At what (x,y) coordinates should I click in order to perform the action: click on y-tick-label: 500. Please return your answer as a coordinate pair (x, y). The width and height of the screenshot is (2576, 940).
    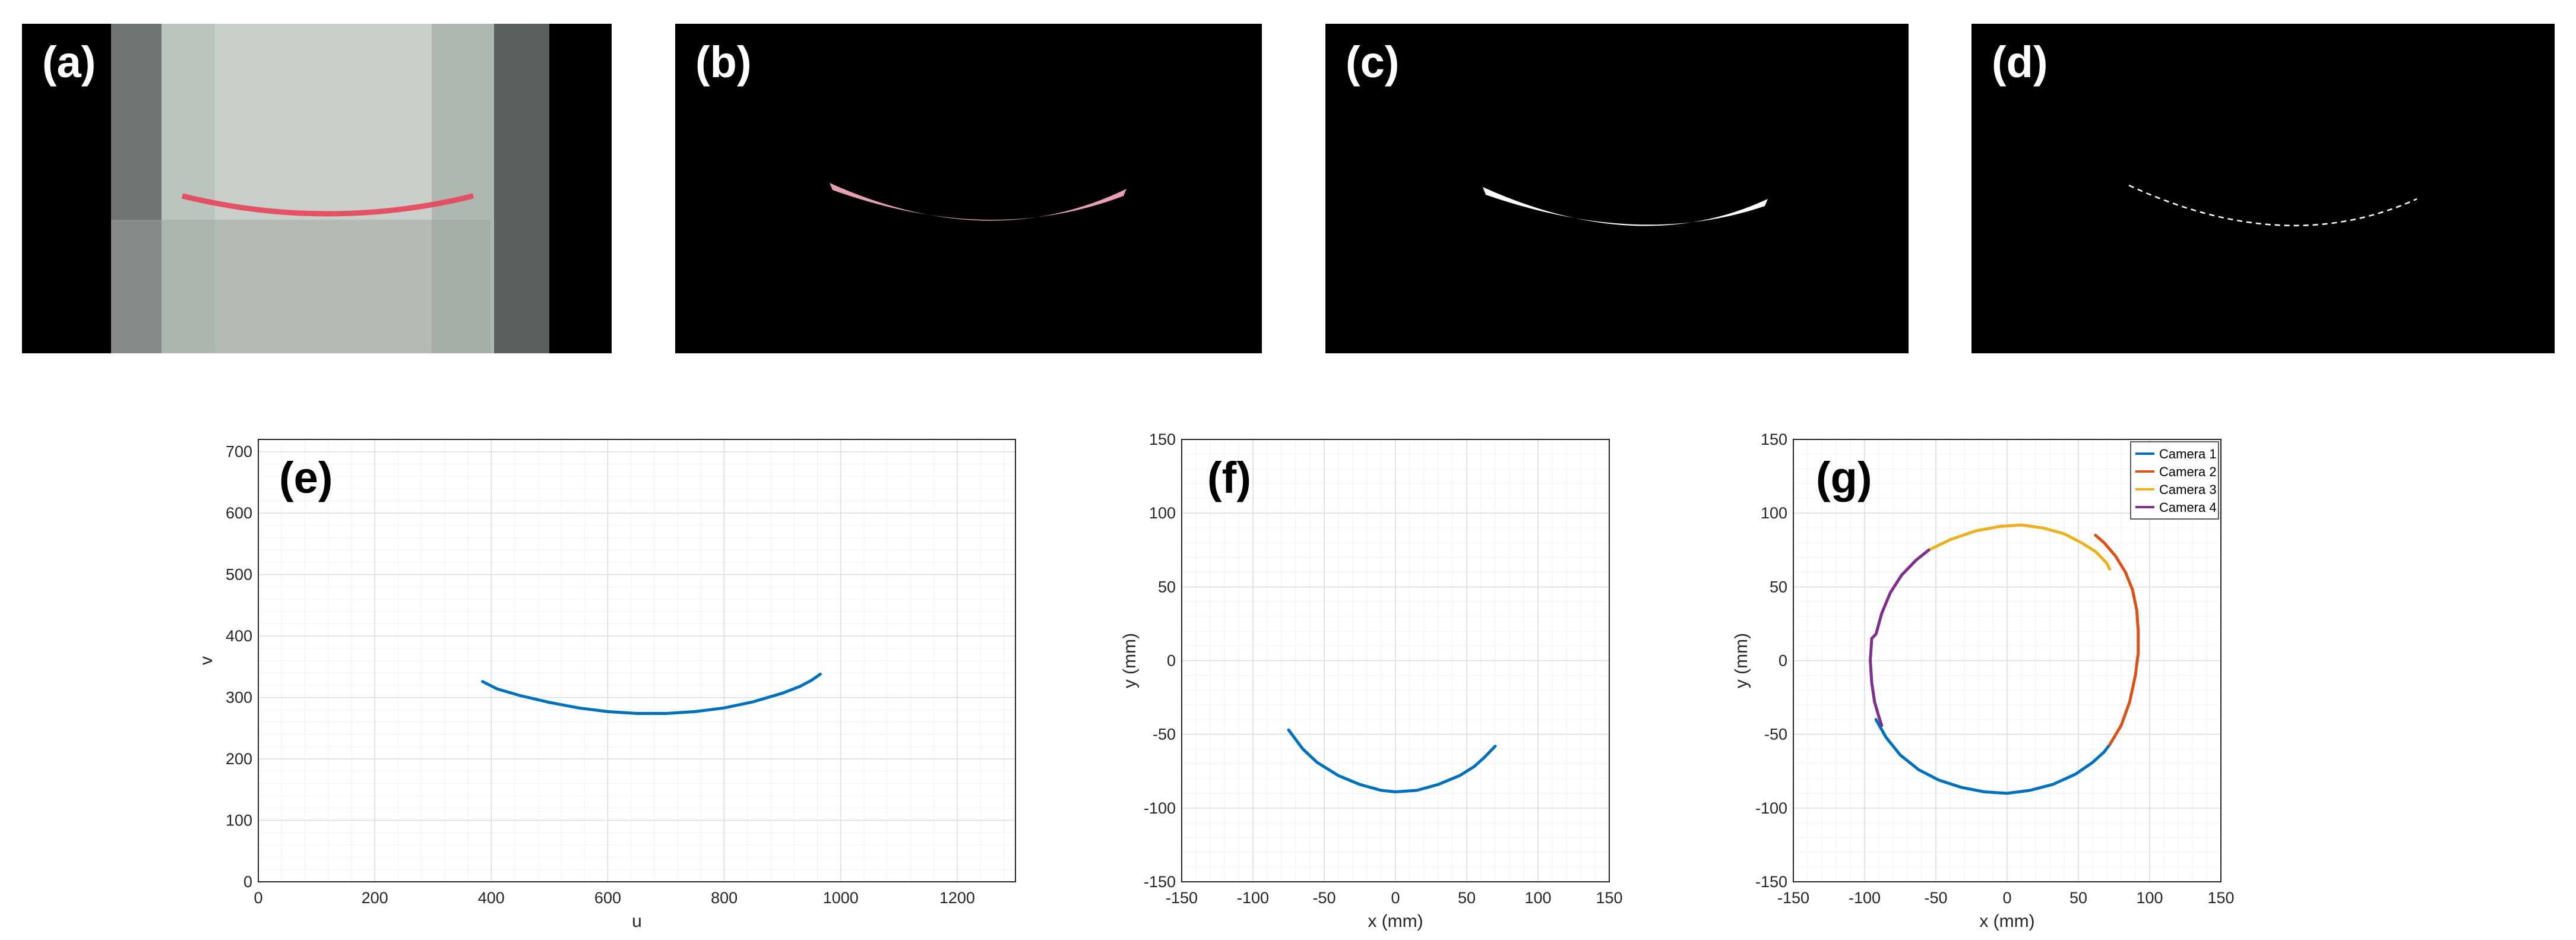
    Looking at the image, I should click on (239, 575).